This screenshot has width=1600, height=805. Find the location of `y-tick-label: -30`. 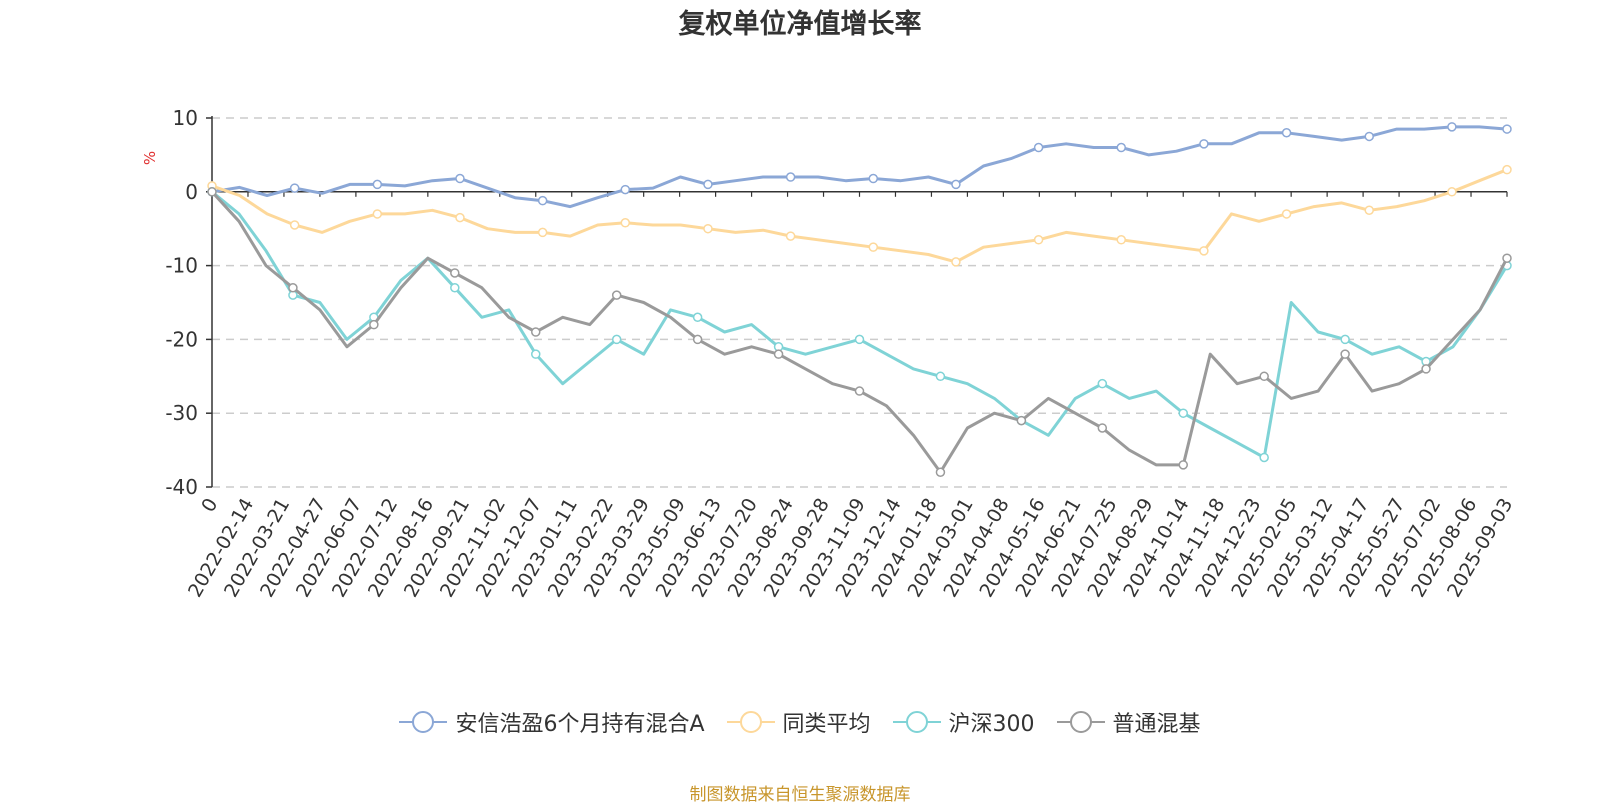

y-tick-label: -30 is located at coordinates (181, 413).